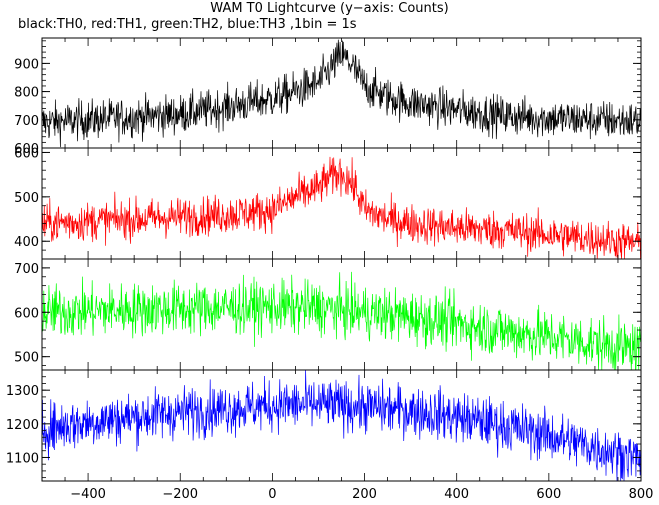  I want to click on x-tick-label: 800, so click(641, 494).